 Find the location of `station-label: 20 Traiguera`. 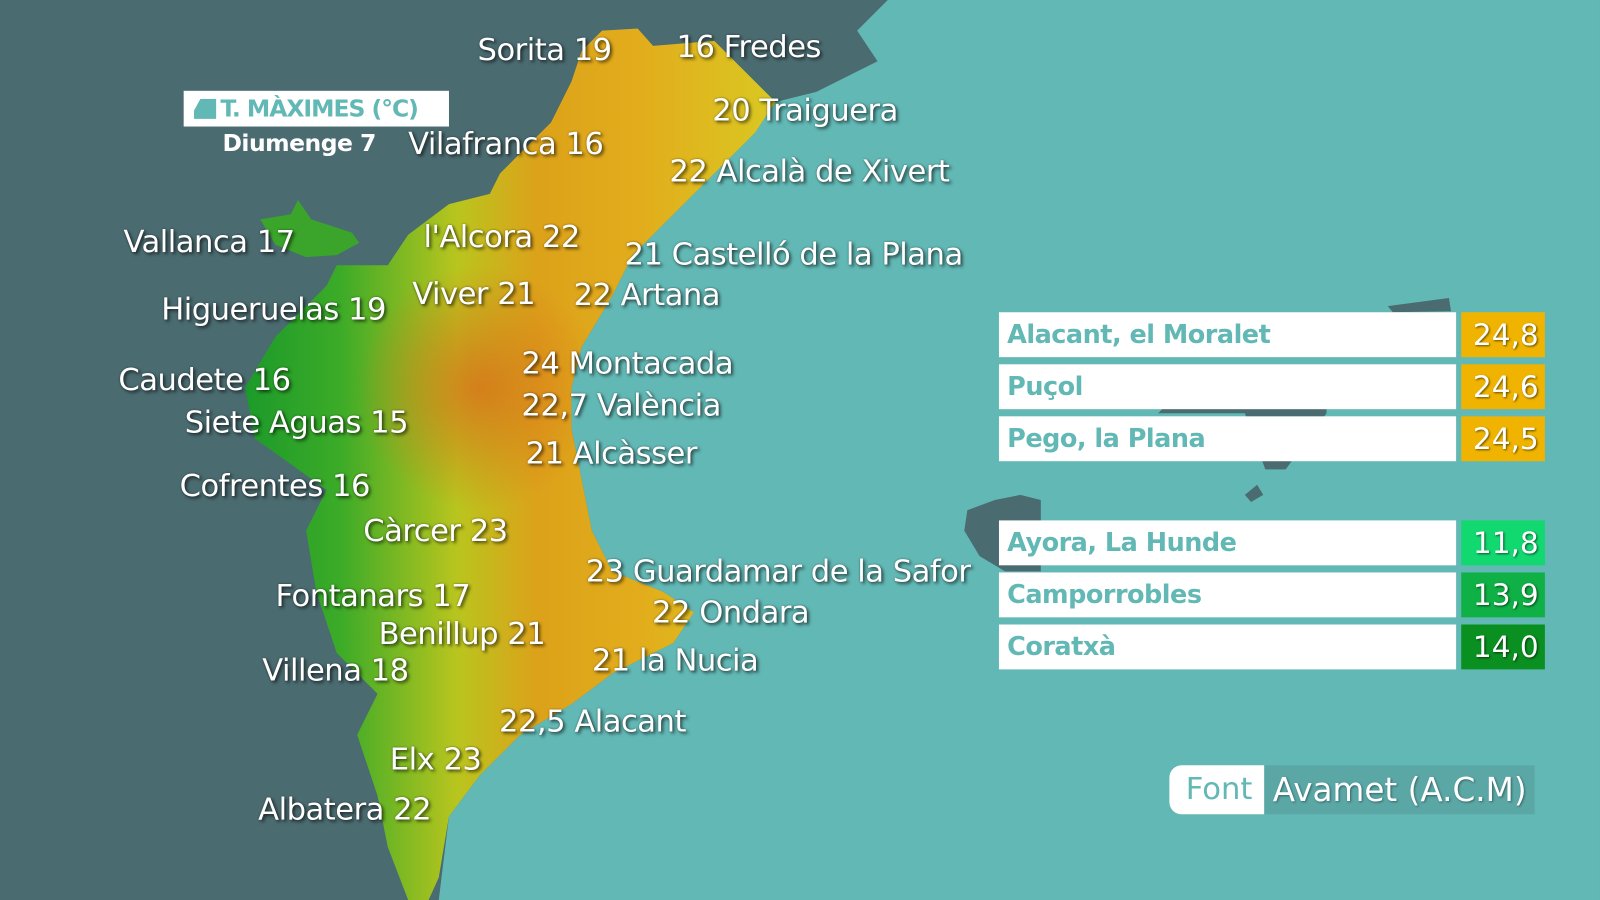

station-label: 20 Traiguera is located at coordinates (805, 110).